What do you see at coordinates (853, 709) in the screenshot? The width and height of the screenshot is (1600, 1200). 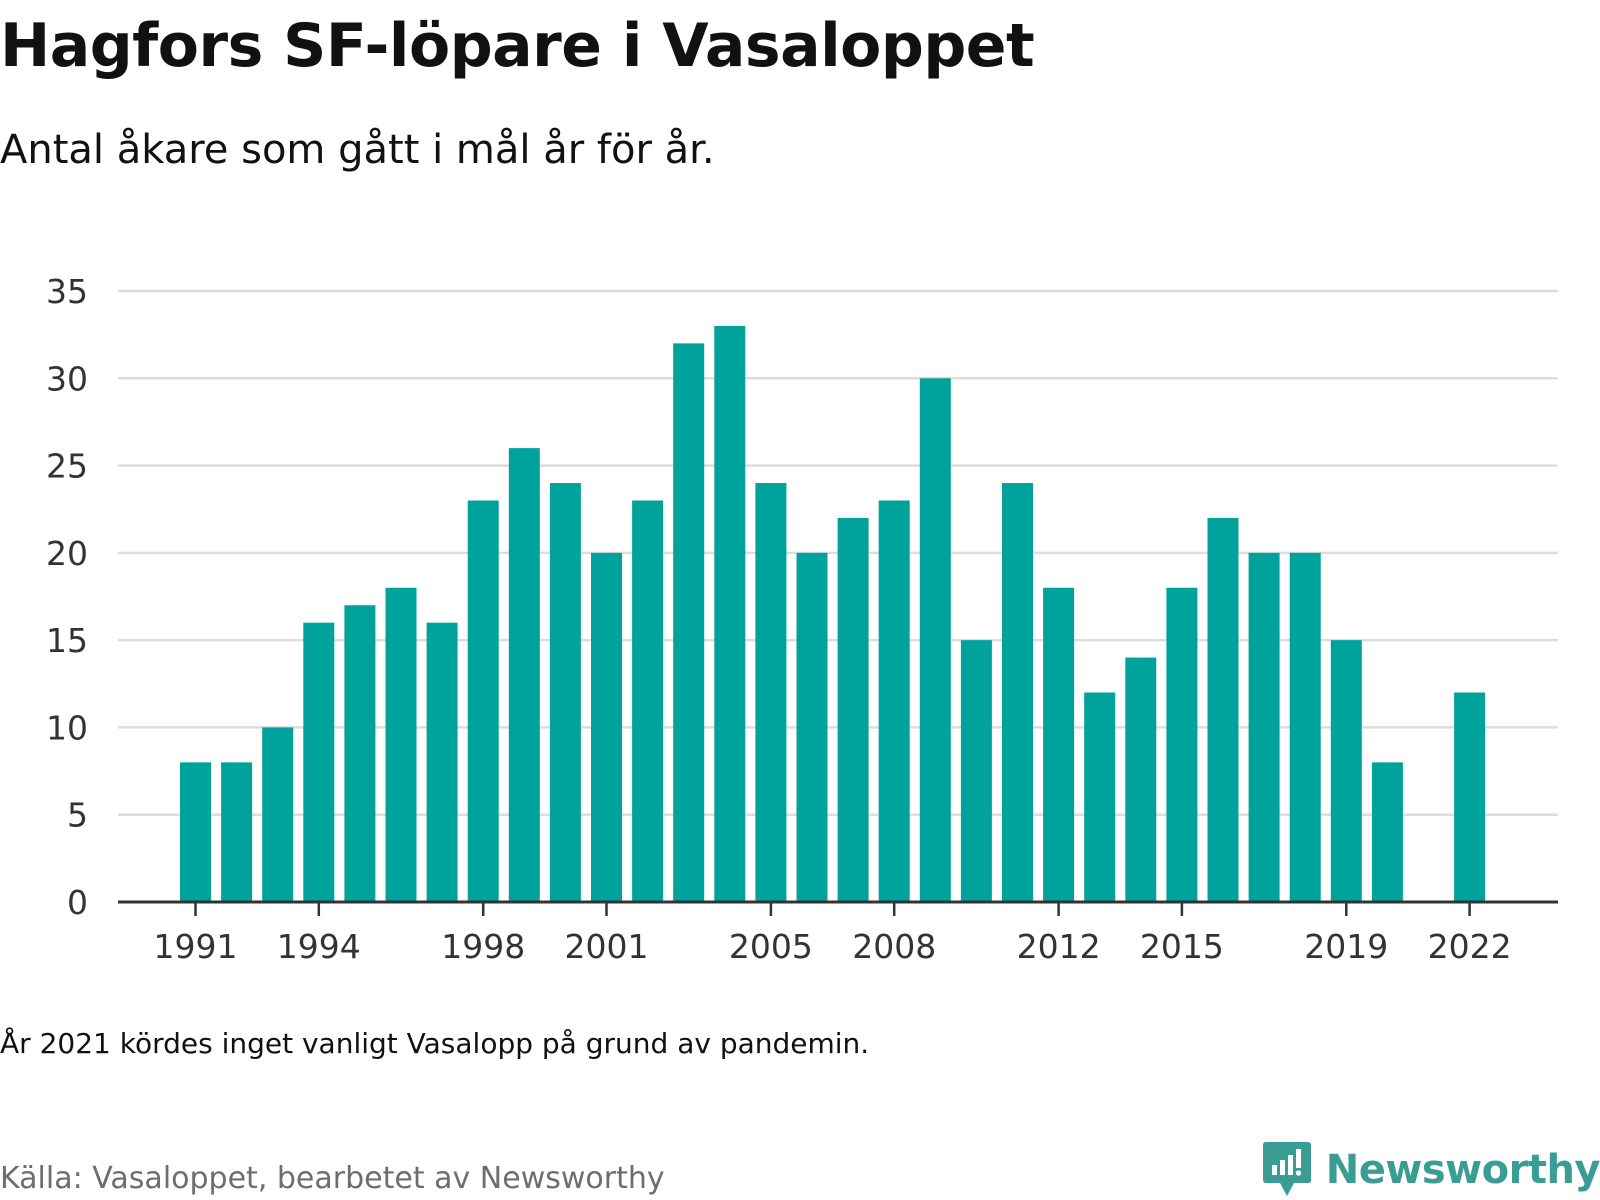 I see `bar-2007` at bounding box center [853, 709].